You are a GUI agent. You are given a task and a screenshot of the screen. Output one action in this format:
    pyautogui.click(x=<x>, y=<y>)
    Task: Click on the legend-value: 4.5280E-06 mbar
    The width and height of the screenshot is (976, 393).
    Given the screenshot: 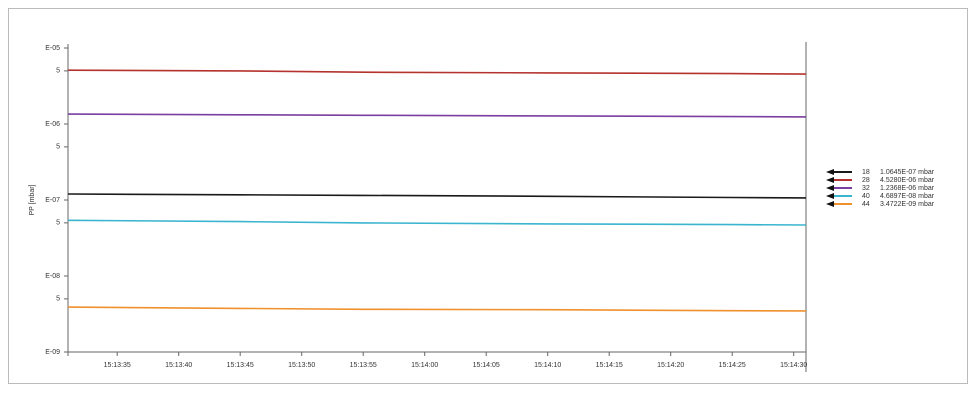 What is the action you would take?
    pyautogui.click(x=907, y=180)
    